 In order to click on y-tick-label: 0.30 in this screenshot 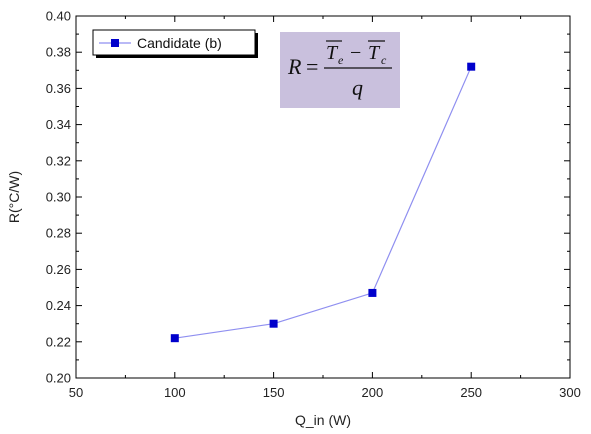, I will do `click(58, 197)`.